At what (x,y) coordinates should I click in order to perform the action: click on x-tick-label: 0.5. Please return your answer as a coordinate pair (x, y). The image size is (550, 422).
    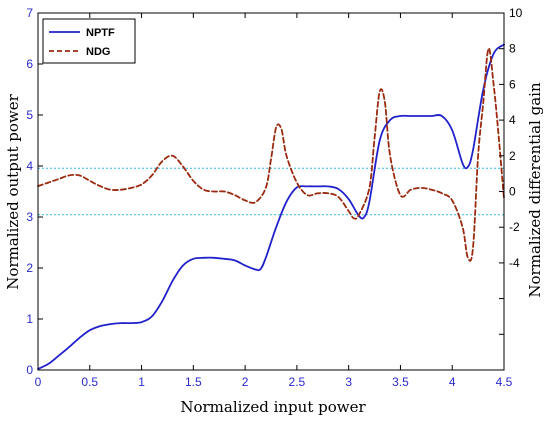
    Looking at the image, I should click on (89, 382).